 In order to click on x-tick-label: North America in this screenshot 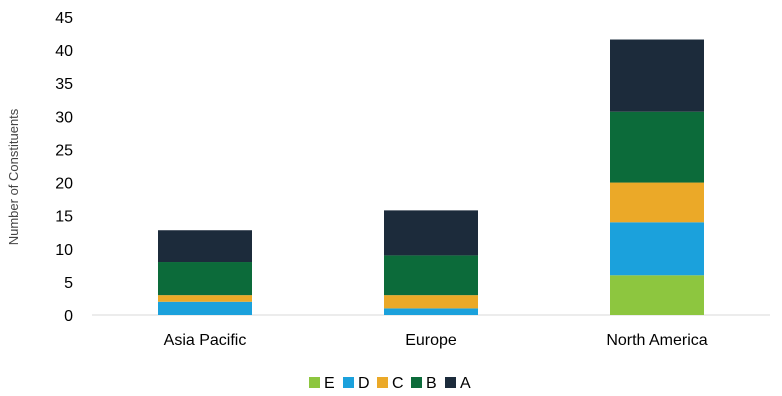, I will do `click(656, 340)`.